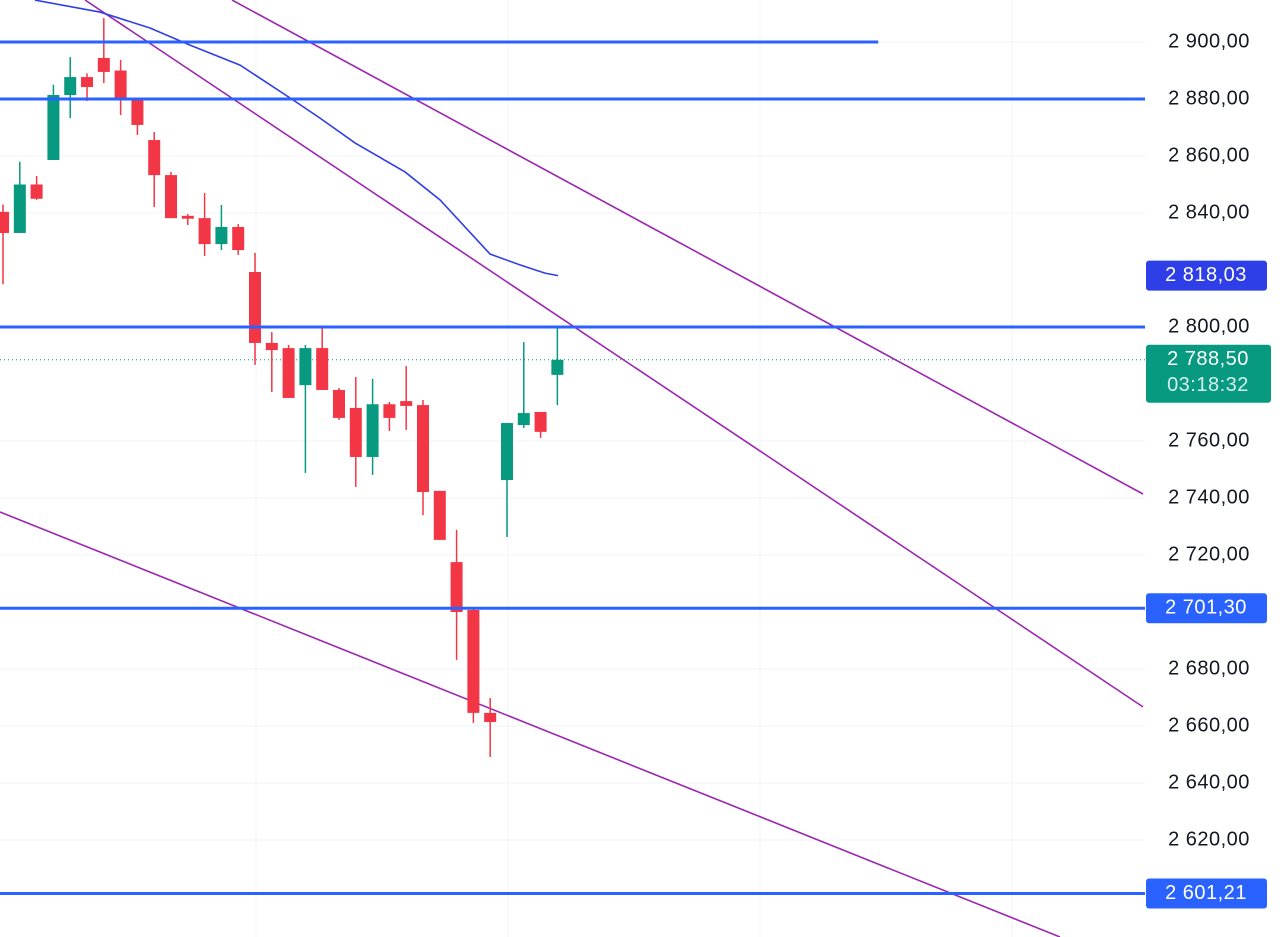 The width and height of the screenshot is (1280, 937). Describe the element at coordinates (1208, 359) in the screenshot. I see `last-price-label: 2 788,50` at that location.